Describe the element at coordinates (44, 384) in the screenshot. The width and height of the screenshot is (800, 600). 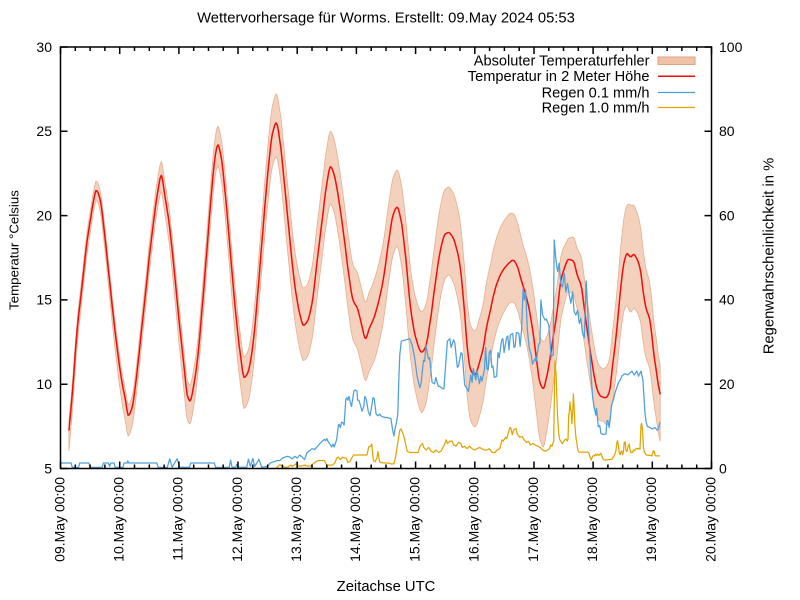
I see `svg-text: 10` at that location.